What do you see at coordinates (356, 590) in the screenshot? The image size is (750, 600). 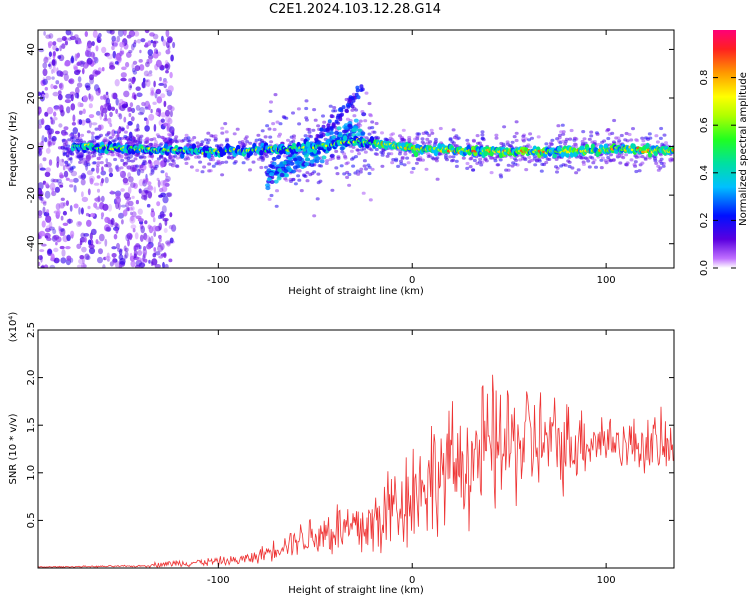 I see `snr-x-axis-label: Height of straight line (km)` at bounding box center [356, 590].